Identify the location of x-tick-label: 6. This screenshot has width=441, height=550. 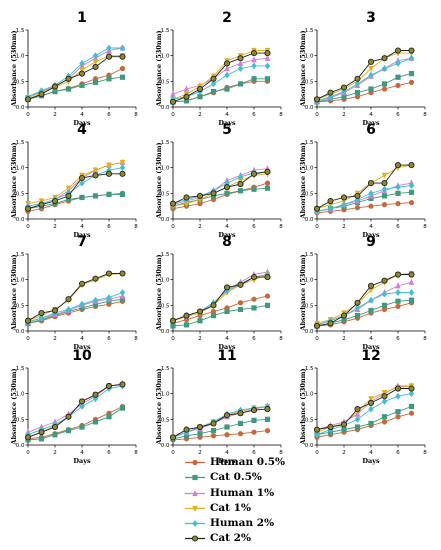
(254, 453).